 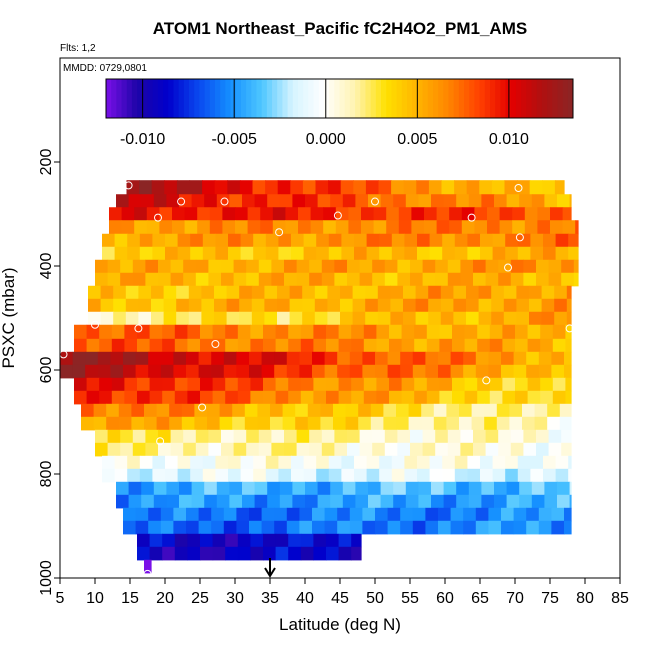 What do you see at coordinates (480, 598) in the screenshot?
I see `x-tick-label: 65` at bounding box center [480, 598].